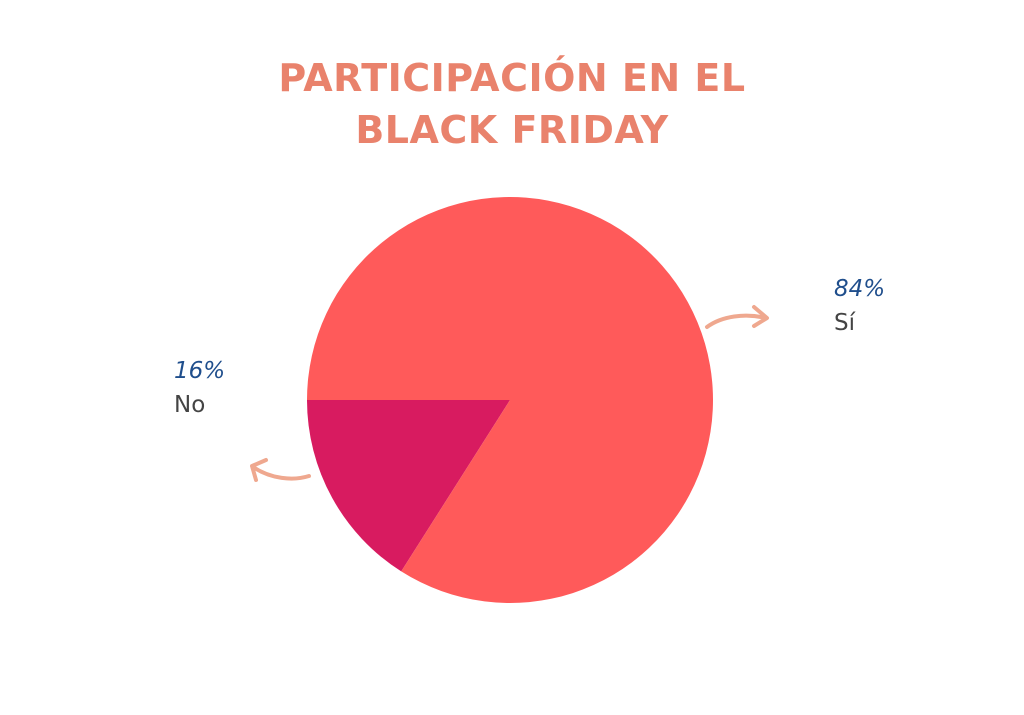 The width and height of the screenshot is (1024, 715). I want to click on pie-slice-no, so click(408, 486).